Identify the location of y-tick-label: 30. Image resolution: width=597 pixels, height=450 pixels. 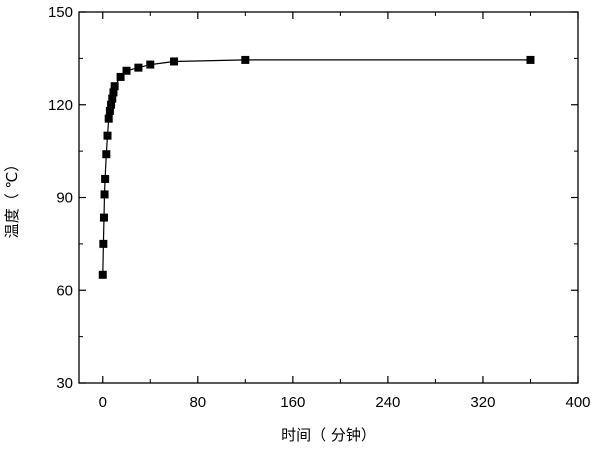
(64, 383).